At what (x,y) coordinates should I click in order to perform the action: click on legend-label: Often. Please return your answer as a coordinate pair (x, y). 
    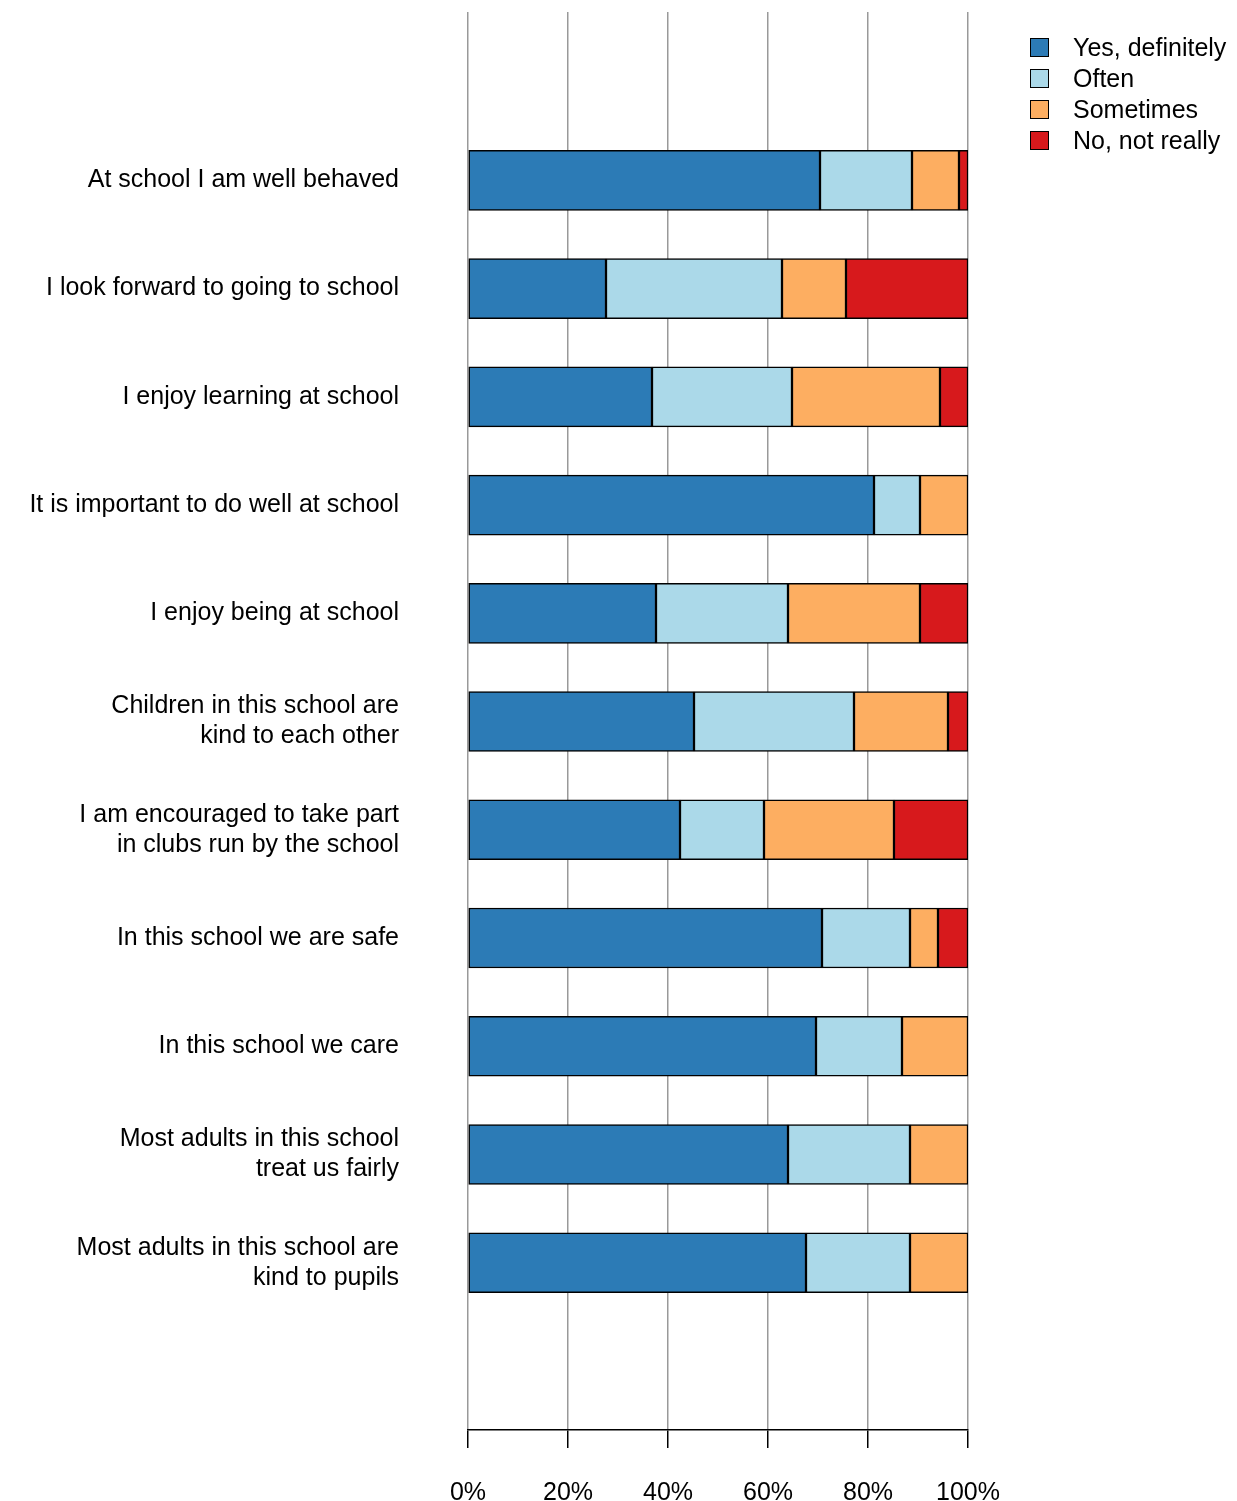
    Looking at the image, I should click on (1104, 78).